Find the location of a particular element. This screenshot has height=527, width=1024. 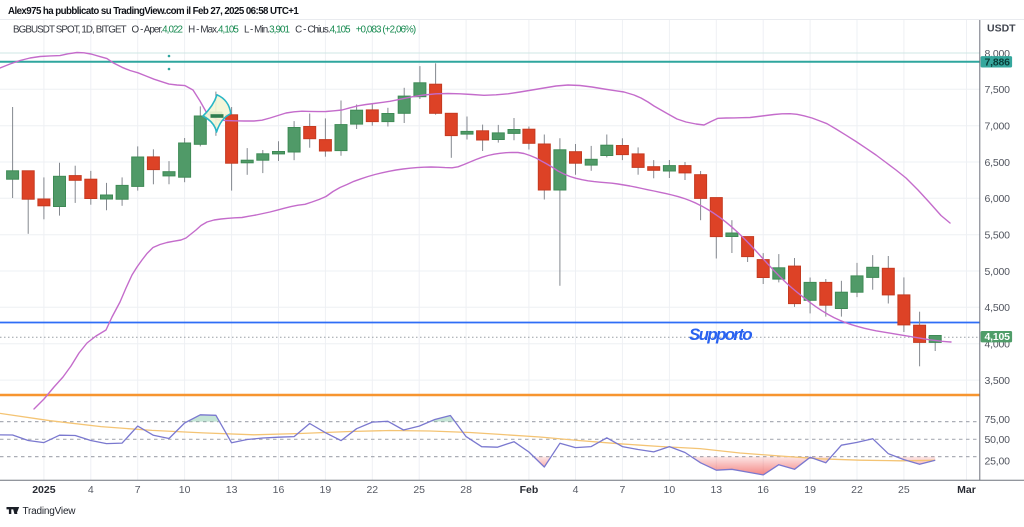

svg-text: 7,500 is located at coordinates (998, 90).